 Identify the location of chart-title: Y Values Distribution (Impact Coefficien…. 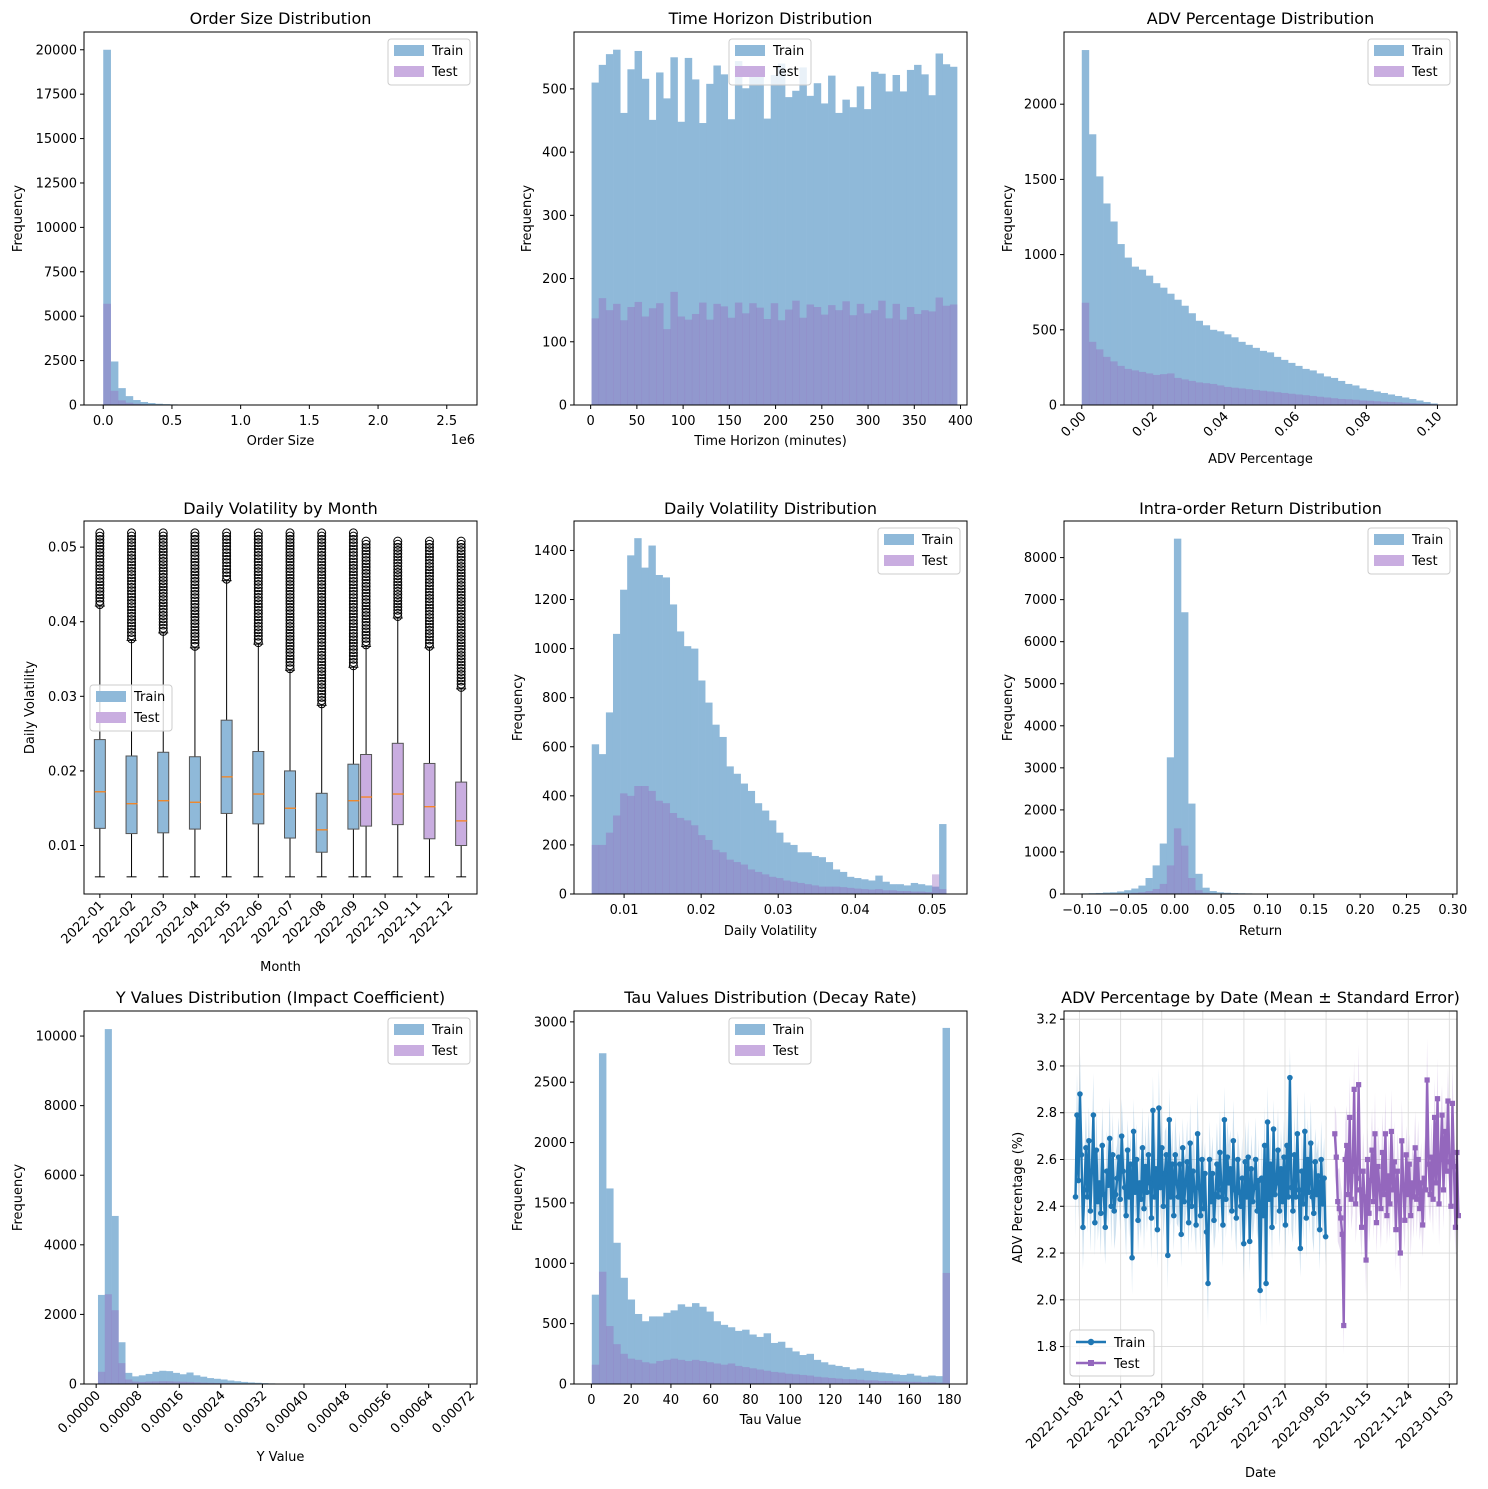
(280, 997).